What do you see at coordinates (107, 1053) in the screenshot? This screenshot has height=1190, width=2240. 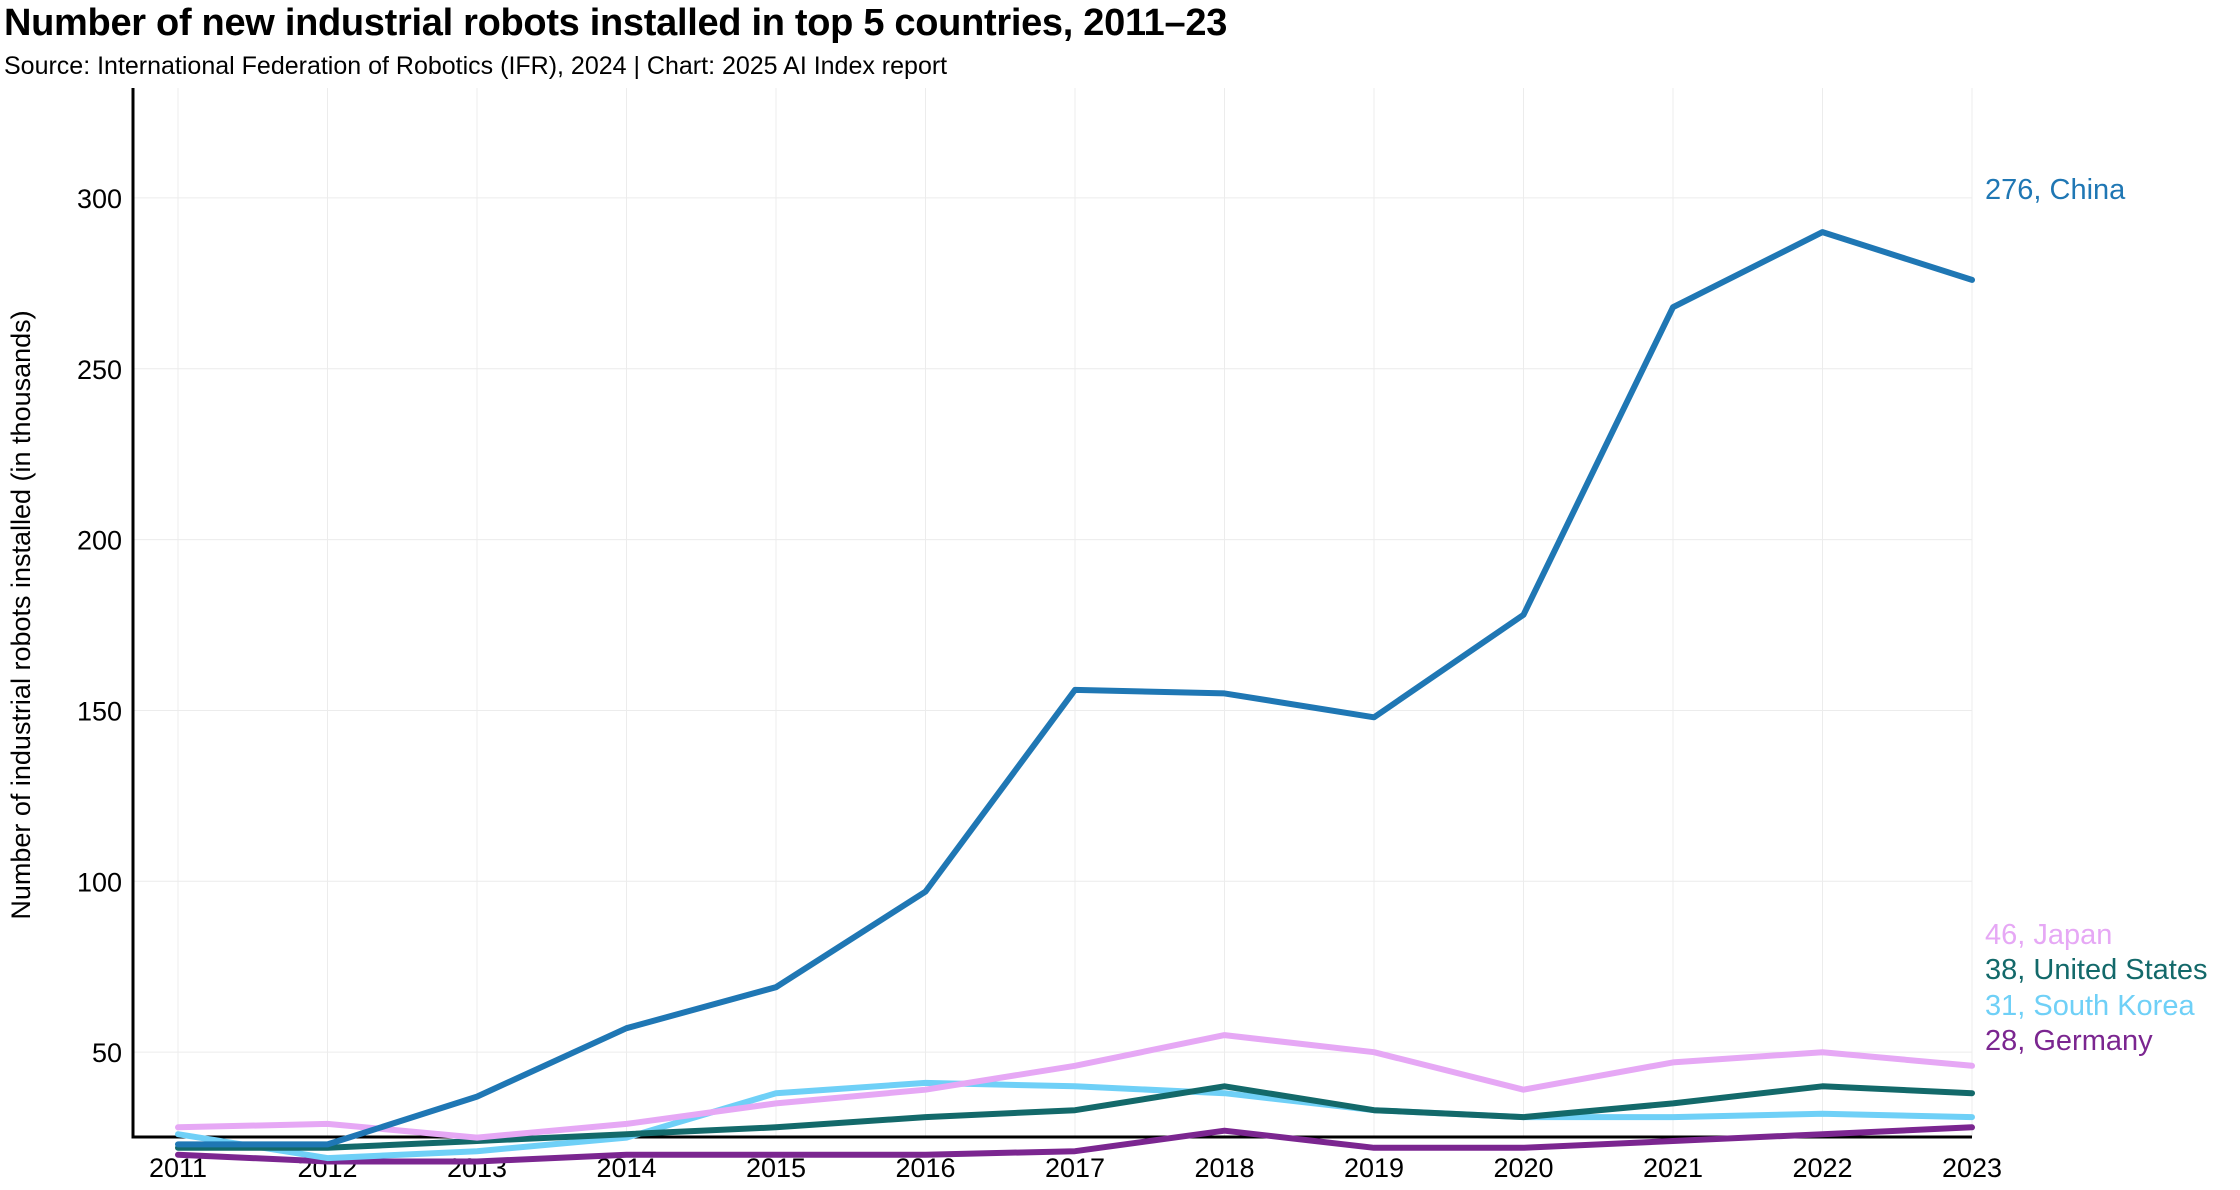 I see `y-tick-label: 50` at bounding box center [107, 1053].